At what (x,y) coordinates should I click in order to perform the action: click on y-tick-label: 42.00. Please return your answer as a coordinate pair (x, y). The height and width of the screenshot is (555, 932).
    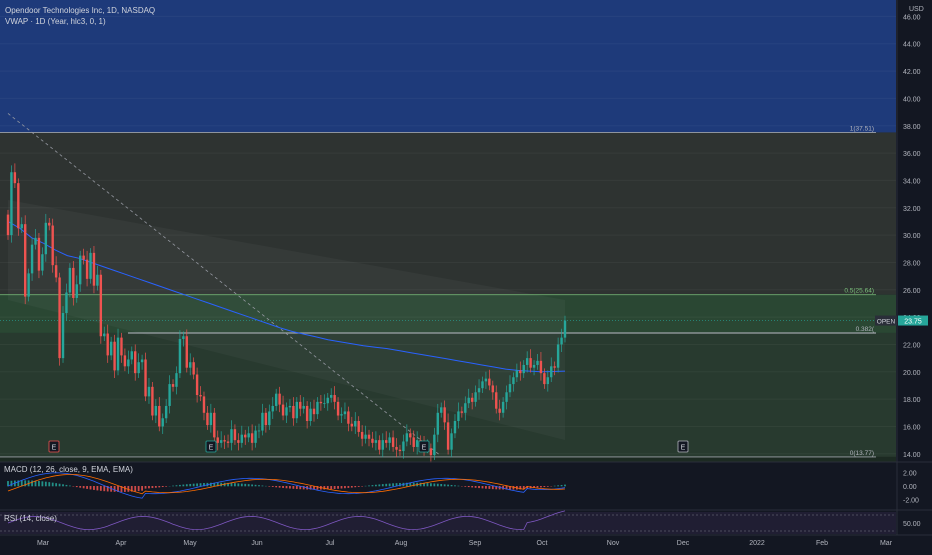
    Looking at the image, I should click on (912, 72).